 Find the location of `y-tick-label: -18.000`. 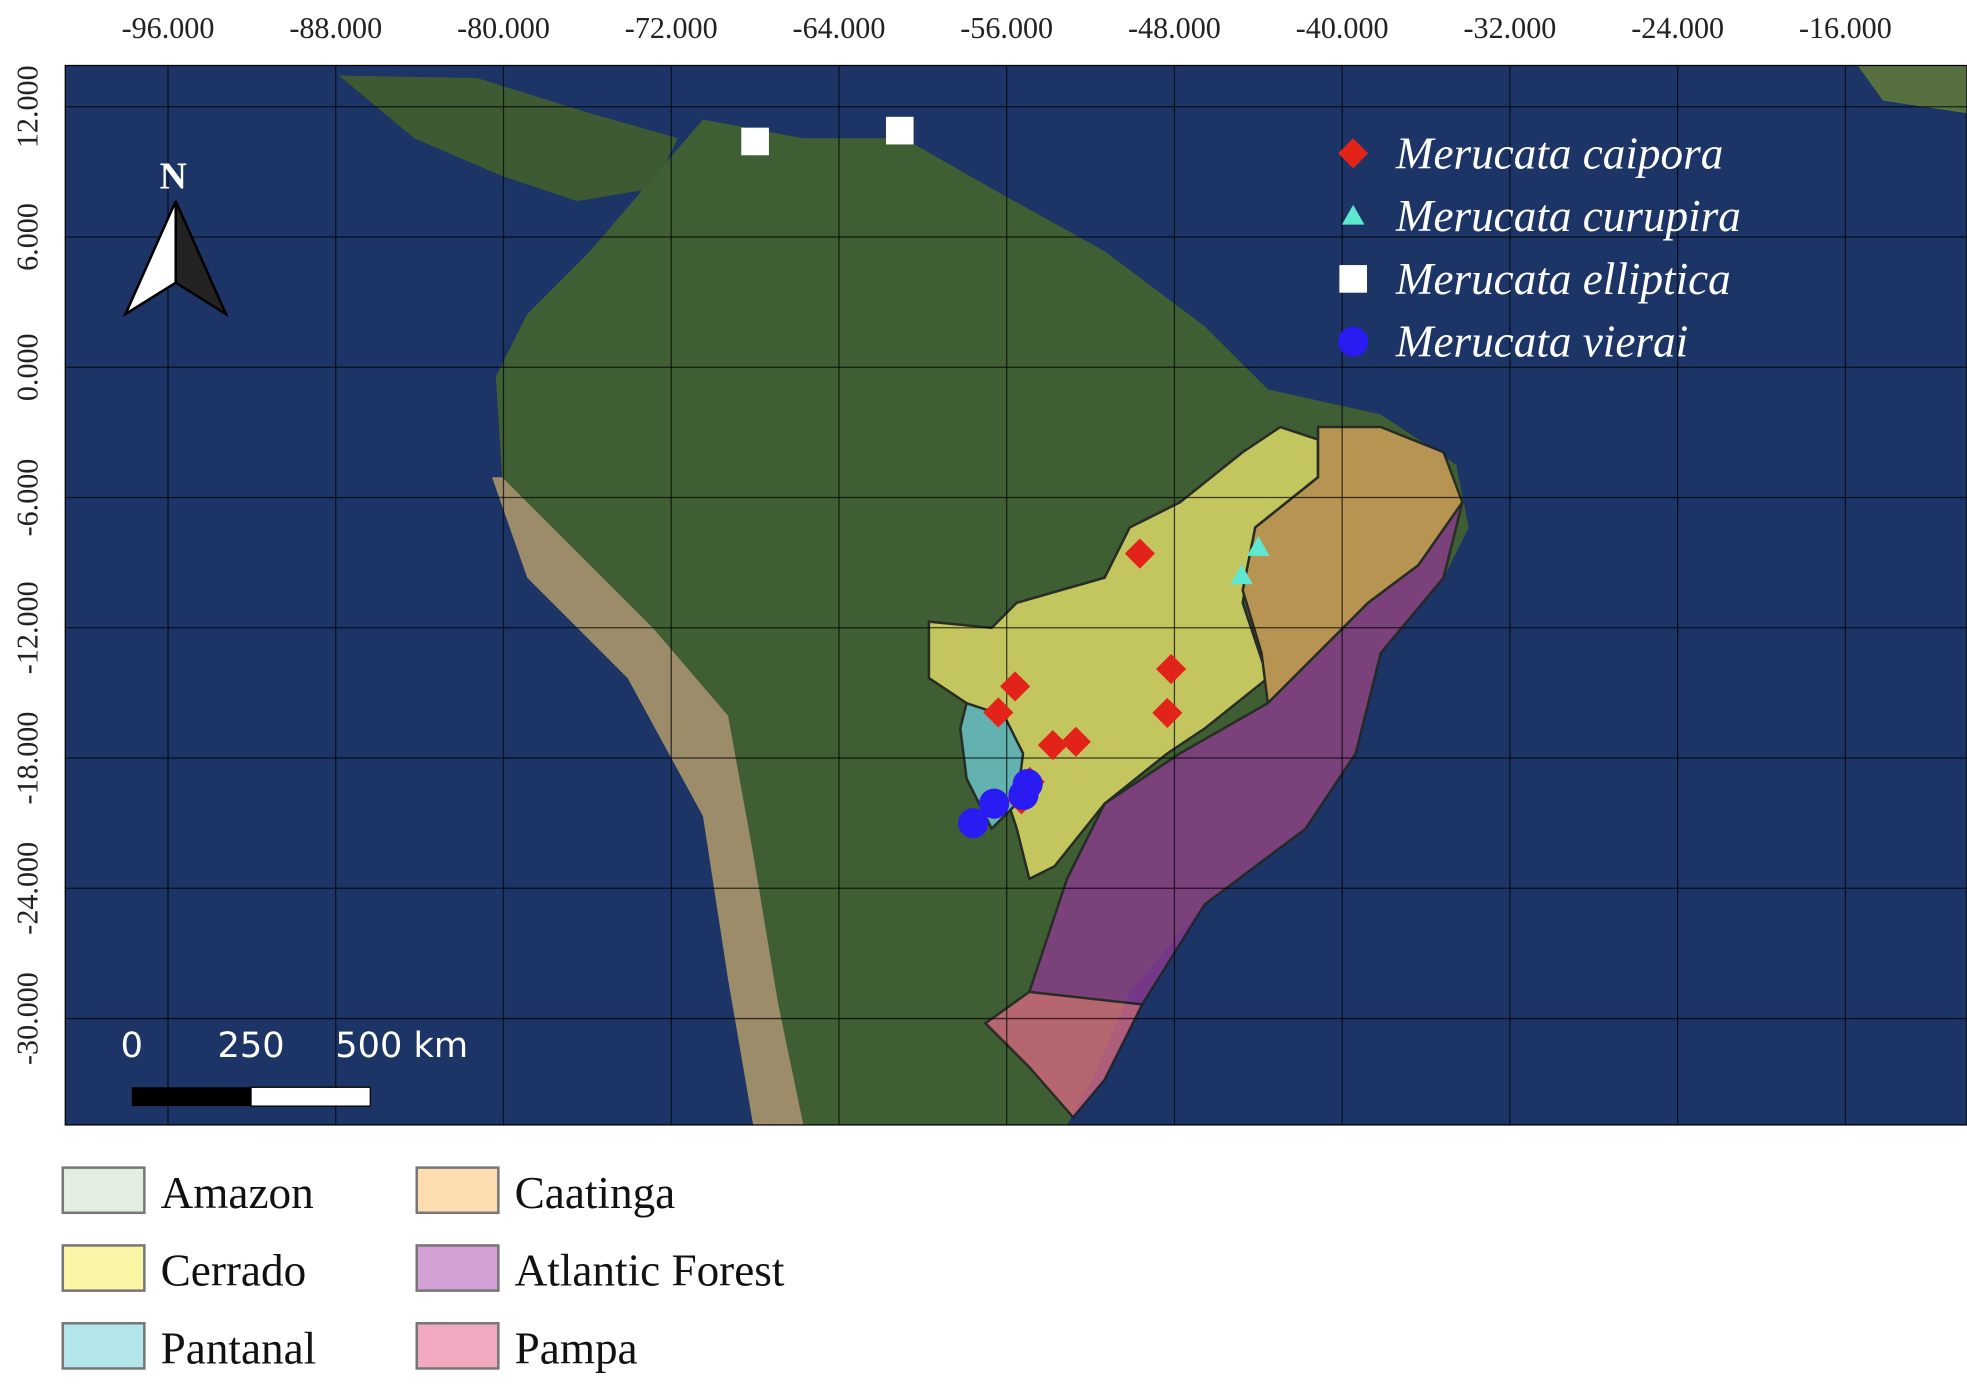

y-tick-label: -18.000 is located at coordinates (28, 758).